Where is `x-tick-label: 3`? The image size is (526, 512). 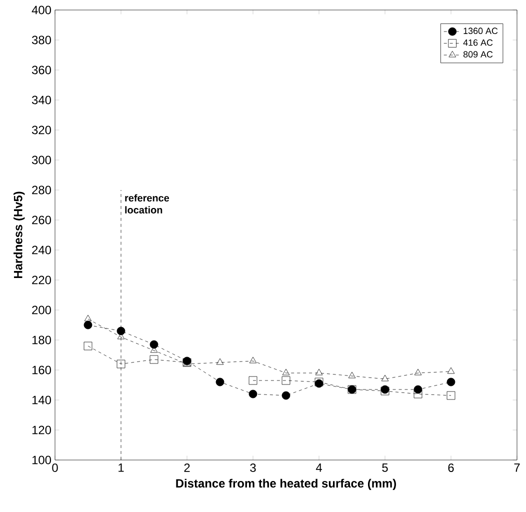 x-tick-label: 3 is located at coordinates (253, 468).